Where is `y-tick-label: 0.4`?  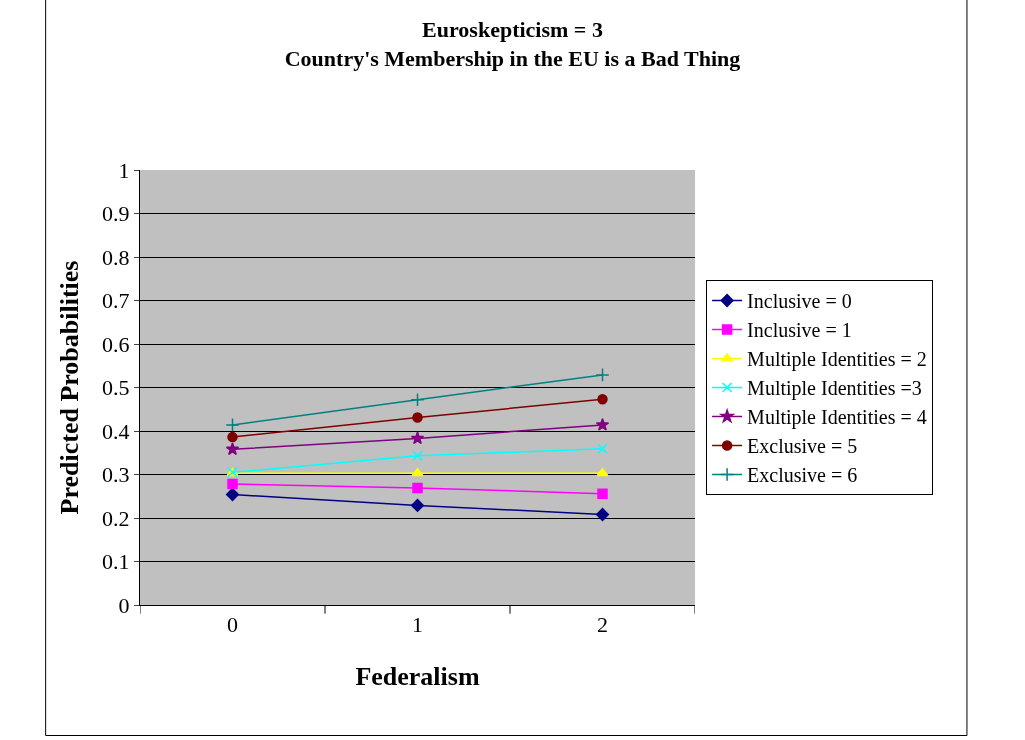
y-tick-label: 0.4 is located at coordinates (116, 431).